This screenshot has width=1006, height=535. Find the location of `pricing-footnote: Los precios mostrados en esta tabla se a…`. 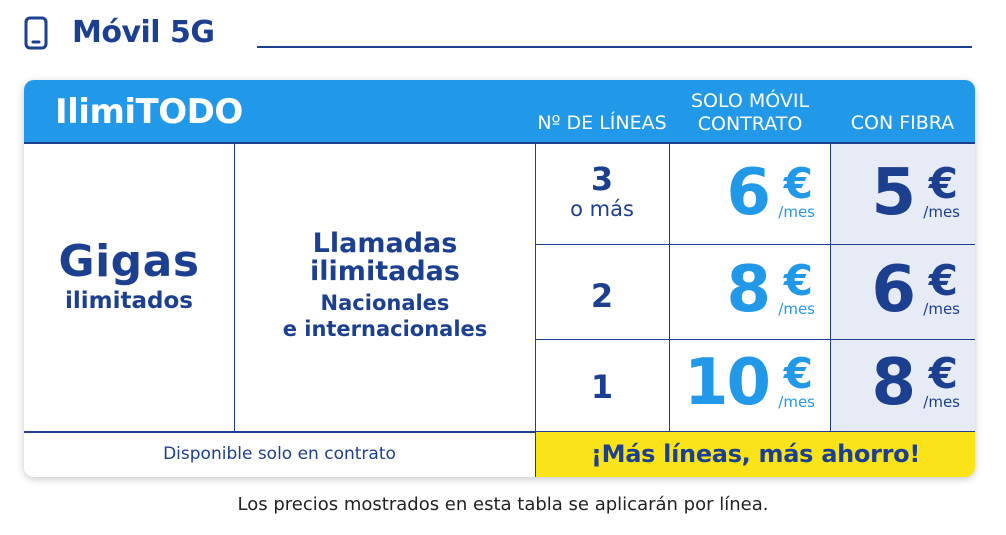

pricing-footnote: Los precios mostrados en esta tabla se a… is located at coordinates (503, 504).